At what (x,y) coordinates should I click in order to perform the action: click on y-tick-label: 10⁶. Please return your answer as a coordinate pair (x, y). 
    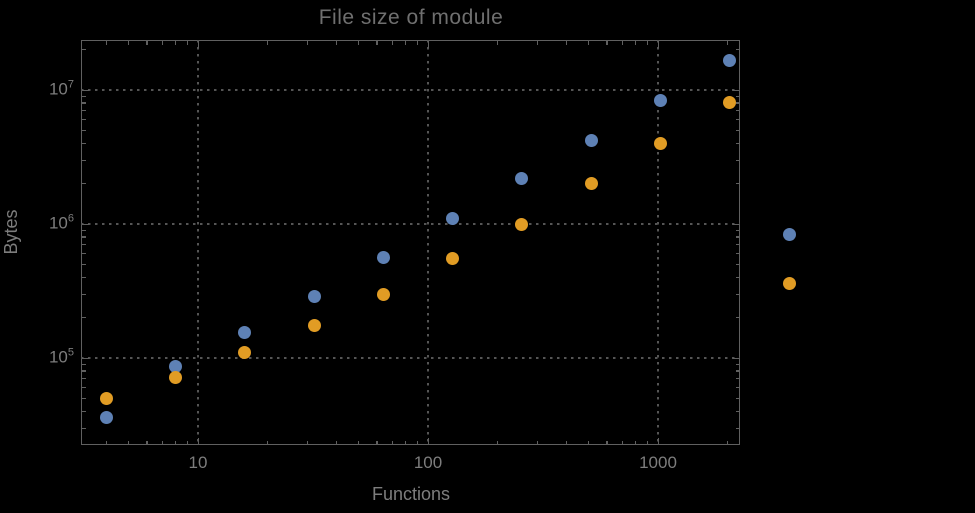
    Looking at the image, I should click on (61, 222).